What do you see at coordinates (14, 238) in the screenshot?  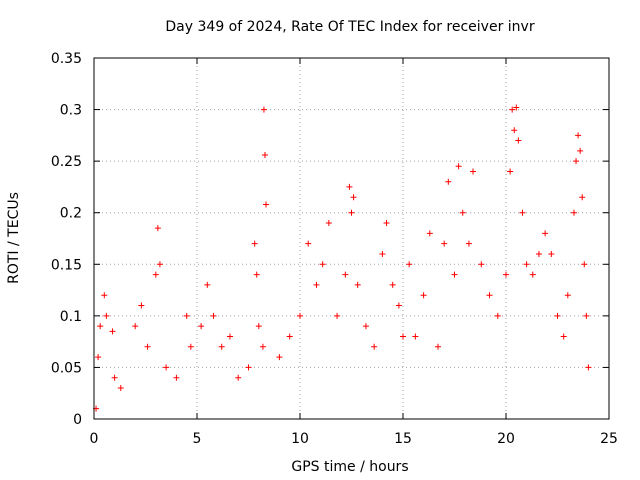 I see `y-axis-title: ROTI / TECUs` at bounding box center [14, 238].